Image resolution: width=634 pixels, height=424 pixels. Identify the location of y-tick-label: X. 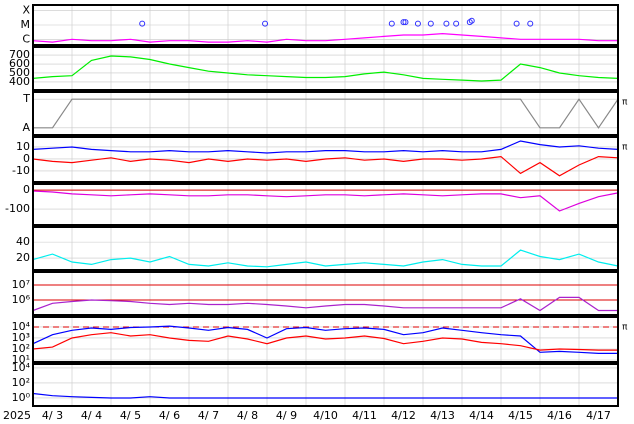
(26, 10).